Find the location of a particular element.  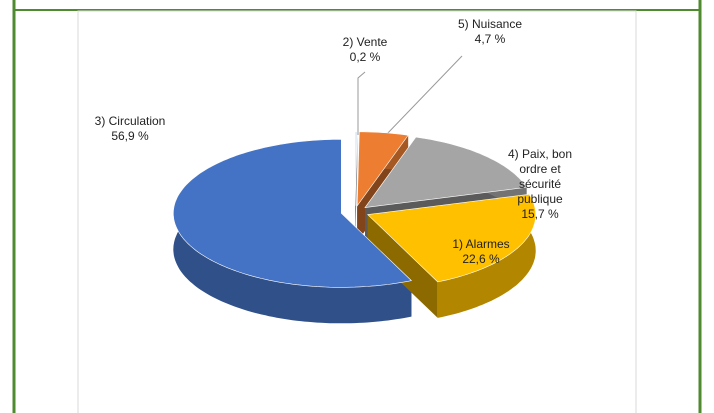

slice-side is located at coordinates (486, 256).